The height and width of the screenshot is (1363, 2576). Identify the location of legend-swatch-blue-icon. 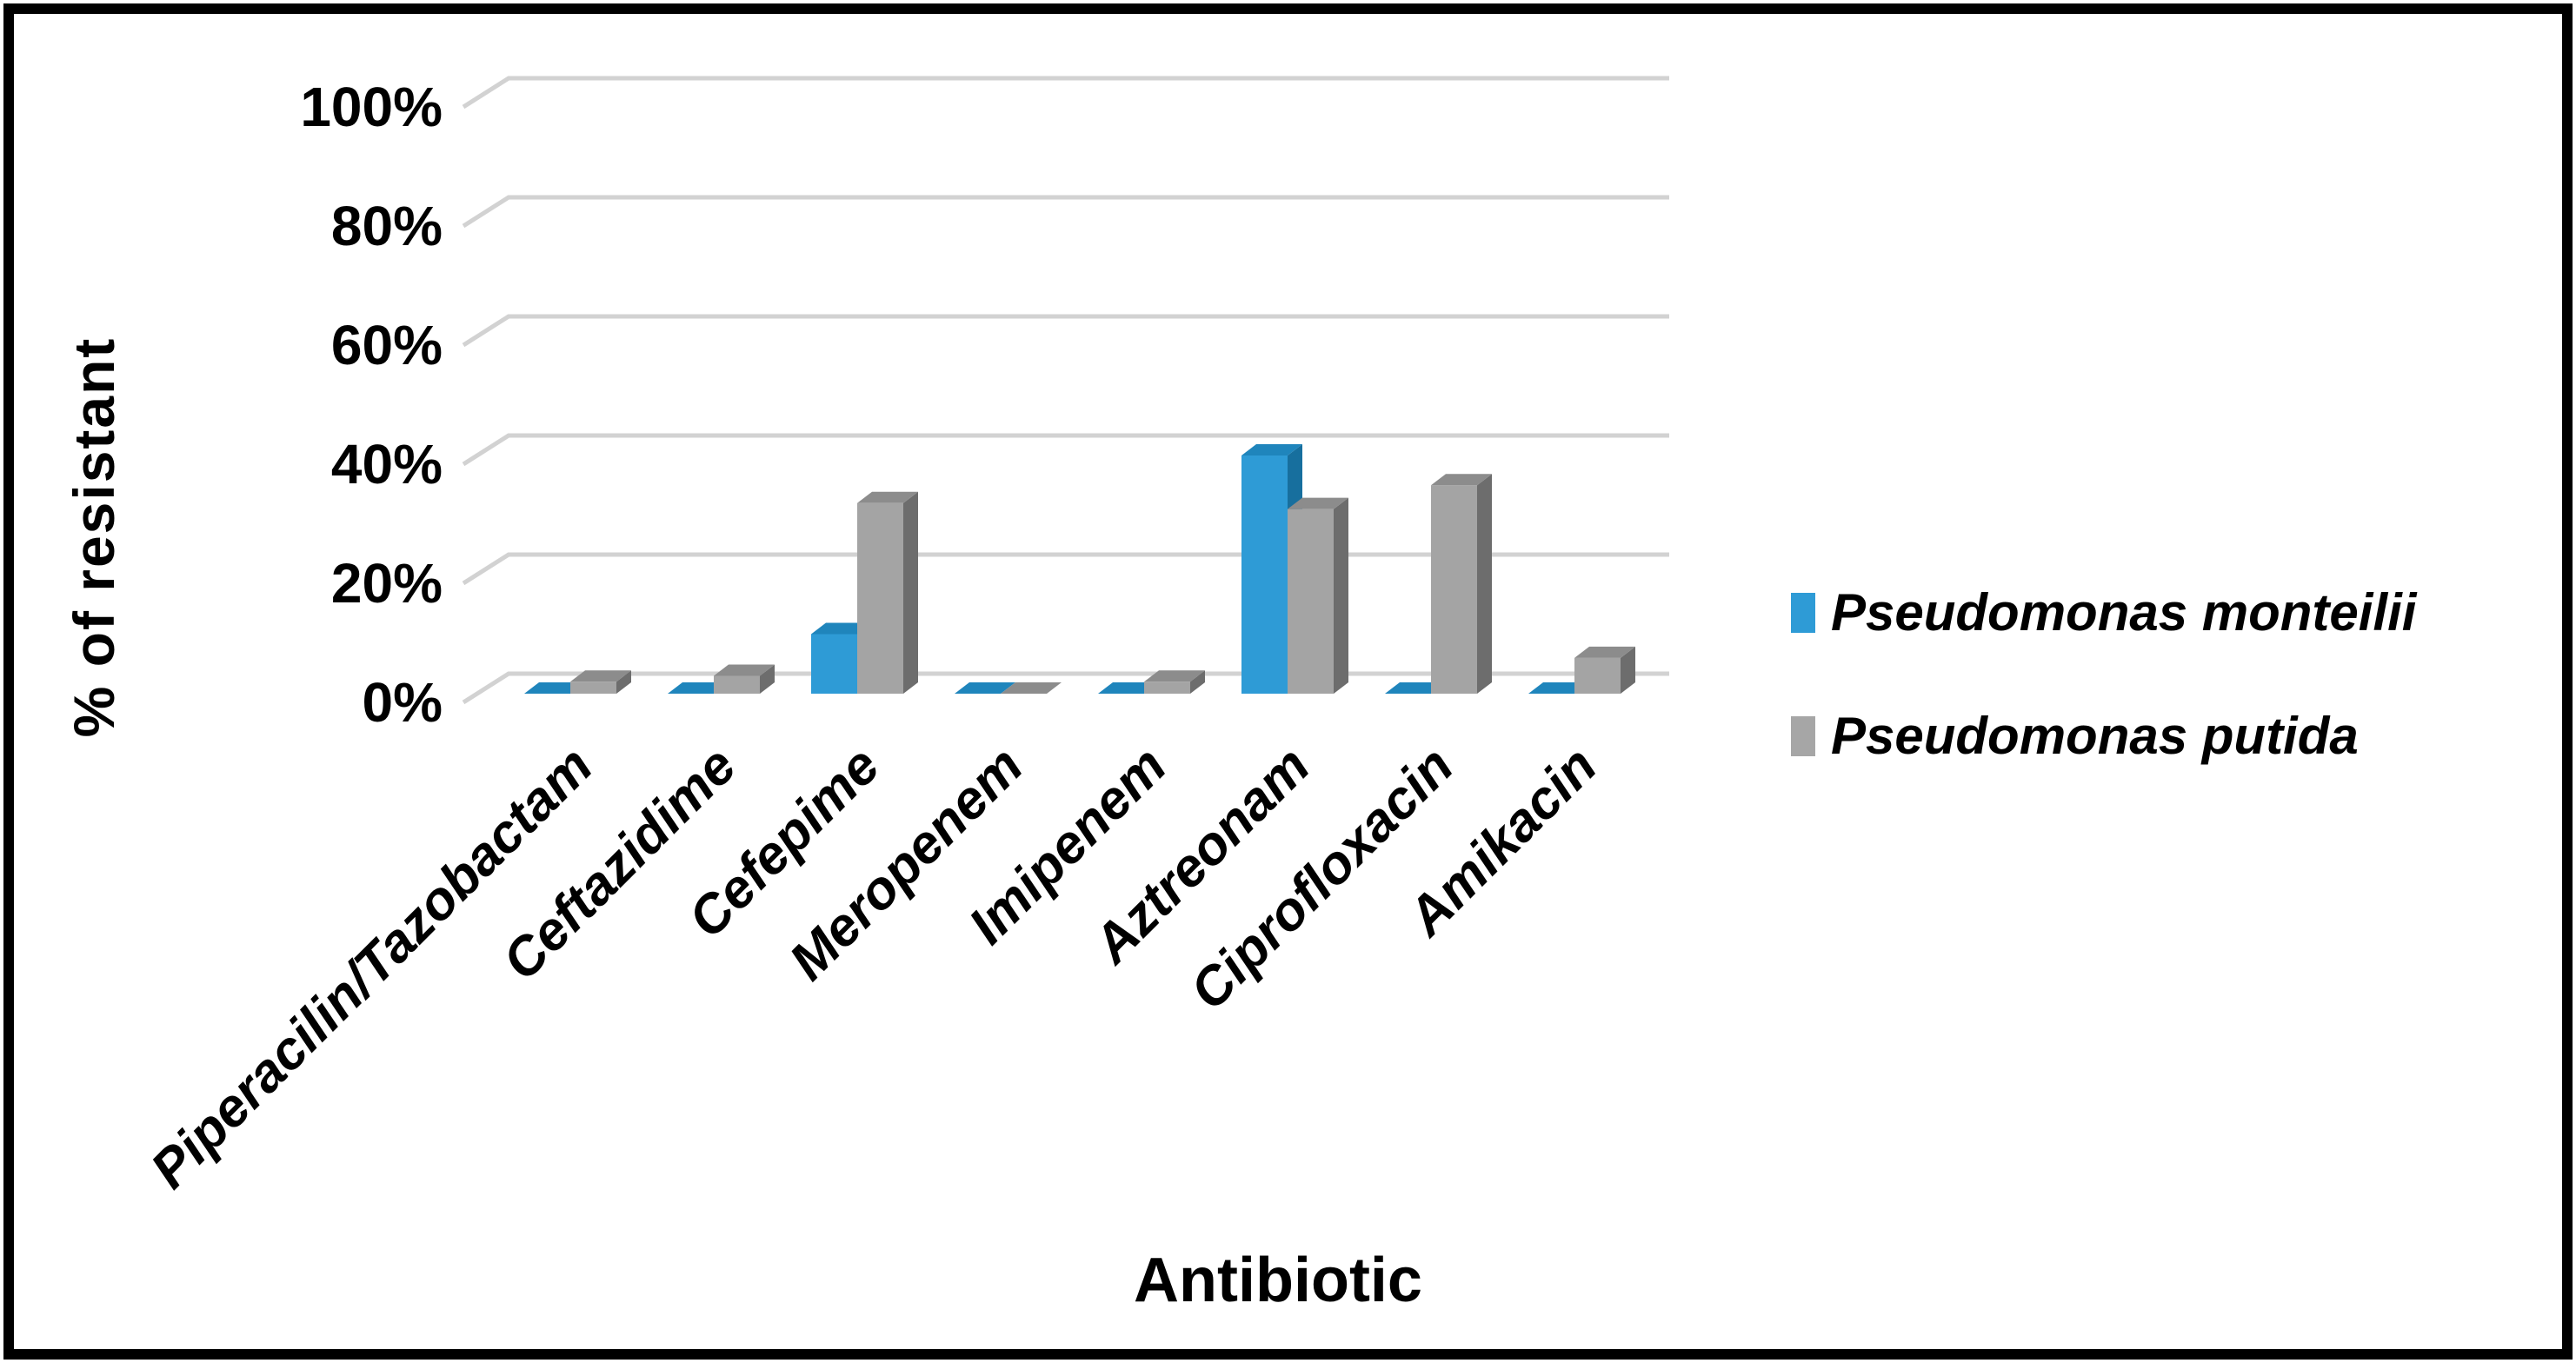
(1803, 613).